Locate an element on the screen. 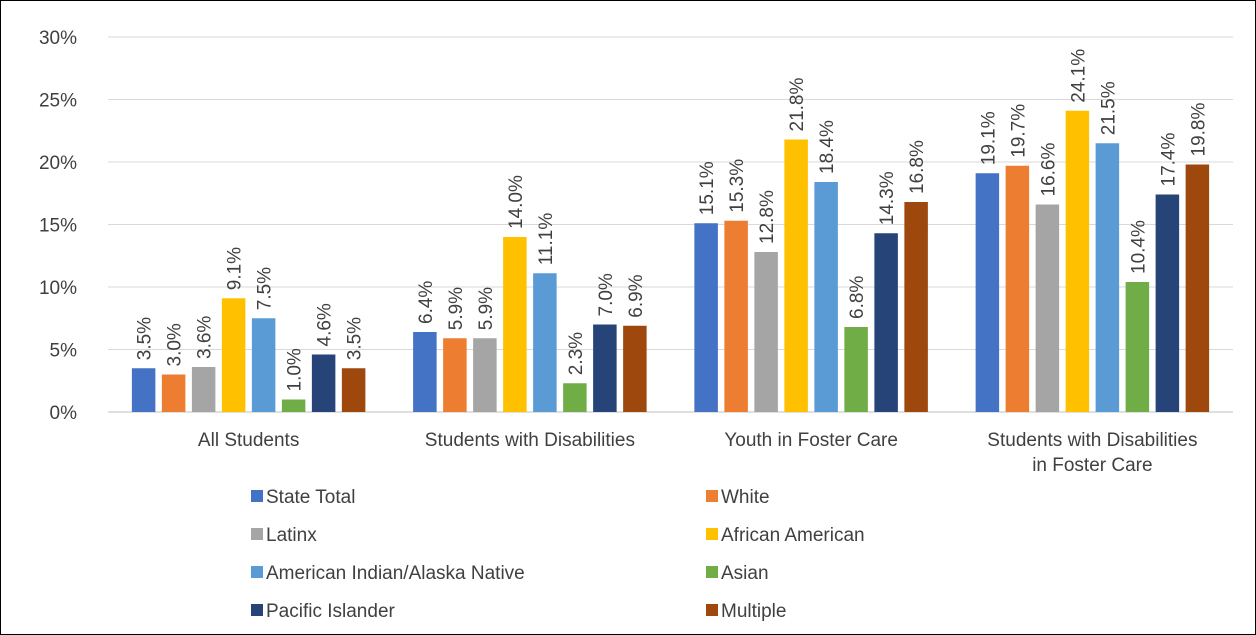 The height and width of the screenshot is (635, 1256). data-label: 7.0% is located at coordinates (606, 294).